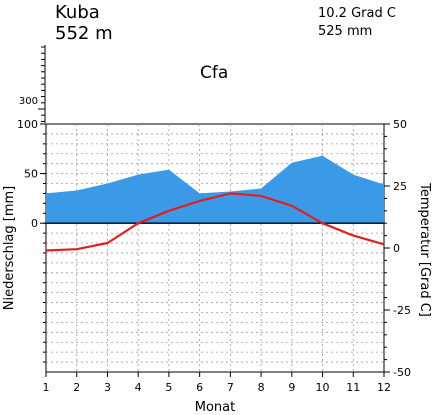 Image resolution: width=436 pixels, height=415 pixels. What do you see at coordinates (42, 84) in the screenshot?
I see `upper-precip-axis` at bounding box center [42, 84].